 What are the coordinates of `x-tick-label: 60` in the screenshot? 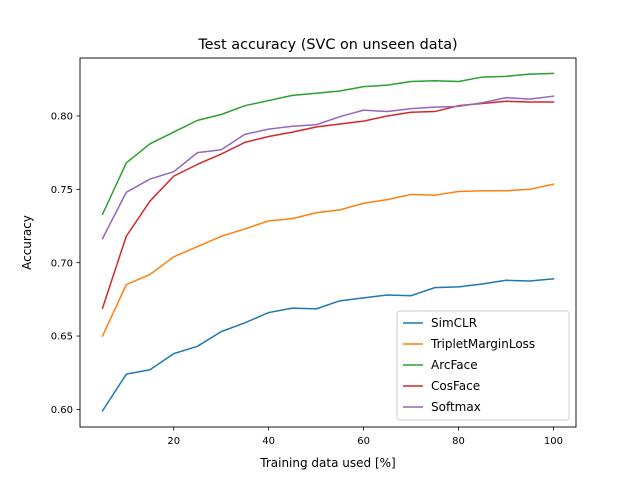 It's located at (363, 441).